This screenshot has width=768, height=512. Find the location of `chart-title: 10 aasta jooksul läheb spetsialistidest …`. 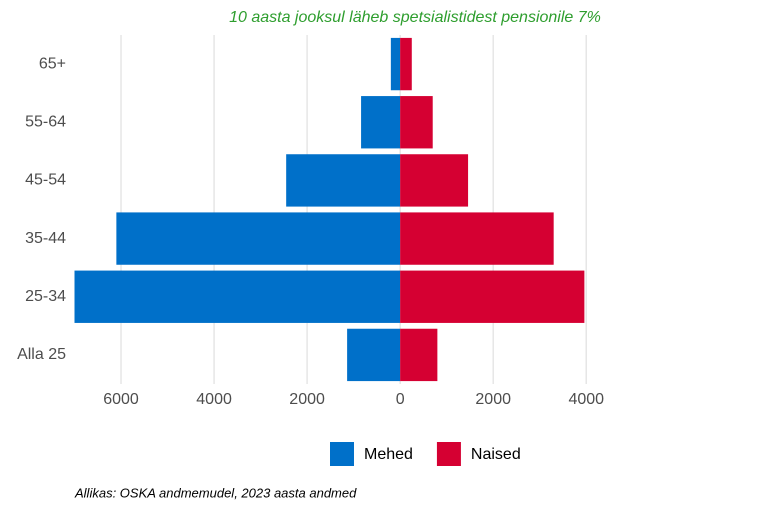

chart-title: 10 aasta jooksul läheb spetsialistidest … is located at coordinates (415, 17).